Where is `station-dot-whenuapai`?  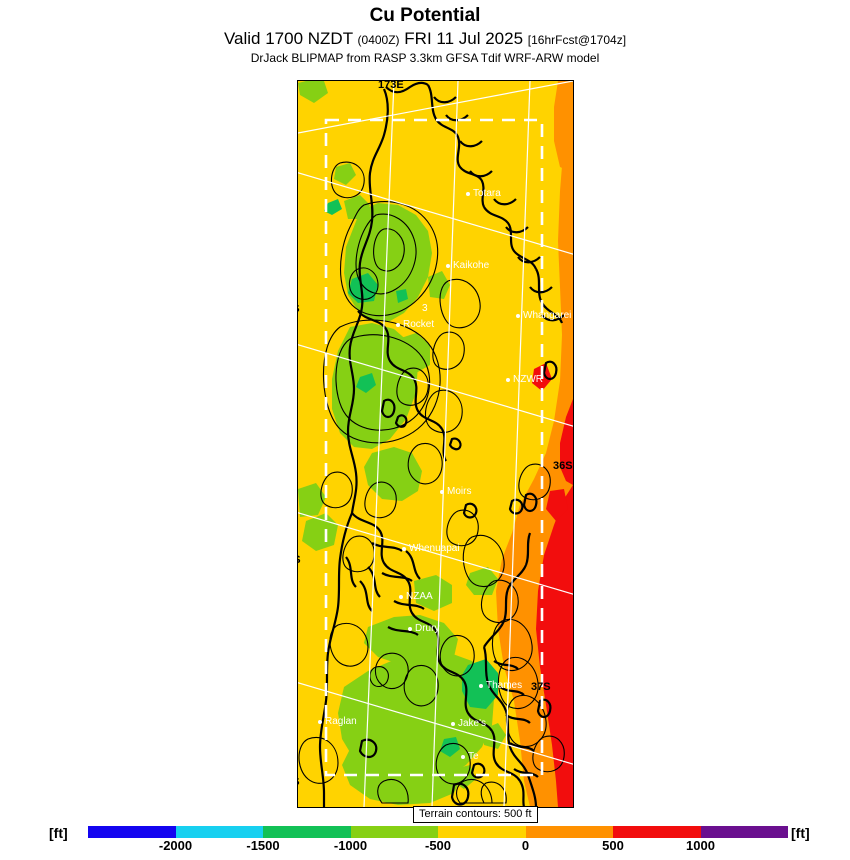 station-dot-whenuapai is located at coordinates (404, 549).